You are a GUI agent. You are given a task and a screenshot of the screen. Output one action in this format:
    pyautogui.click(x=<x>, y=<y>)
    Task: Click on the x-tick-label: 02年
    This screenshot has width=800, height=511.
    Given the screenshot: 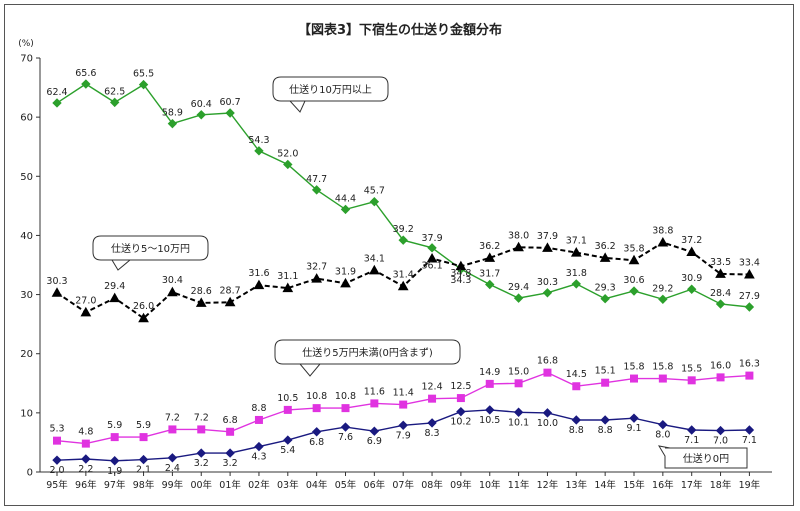 What is the action you would take?
    pyautogui.click(x=259, y=485)
    